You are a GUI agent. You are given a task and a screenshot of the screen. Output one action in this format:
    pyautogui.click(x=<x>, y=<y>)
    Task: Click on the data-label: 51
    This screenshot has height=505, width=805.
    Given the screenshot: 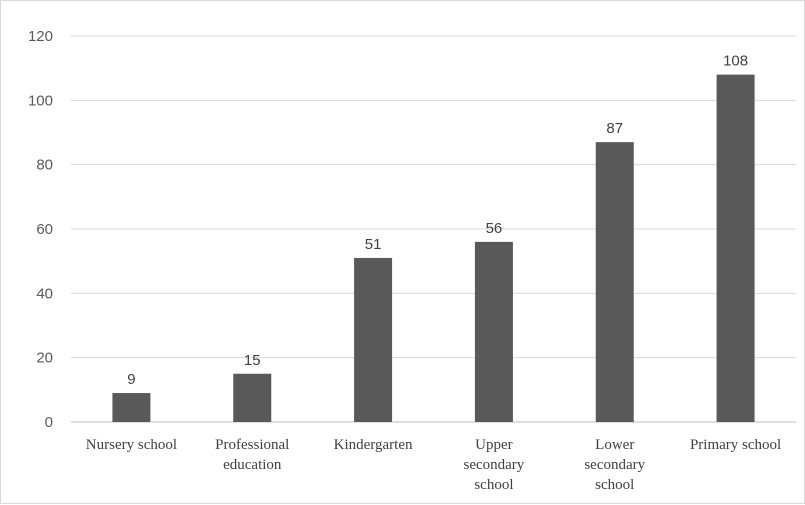 What is the action you would take?
    pyautogui.click(x=373, y=244)
    